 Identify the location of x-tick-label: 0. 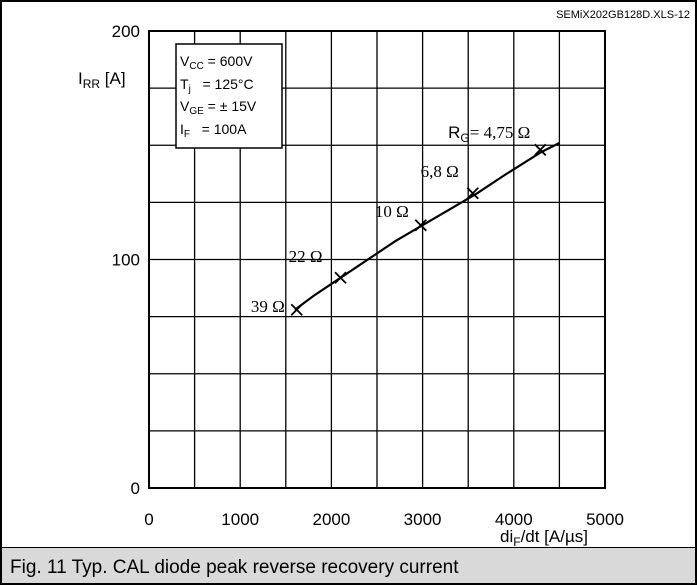
(148, 519).